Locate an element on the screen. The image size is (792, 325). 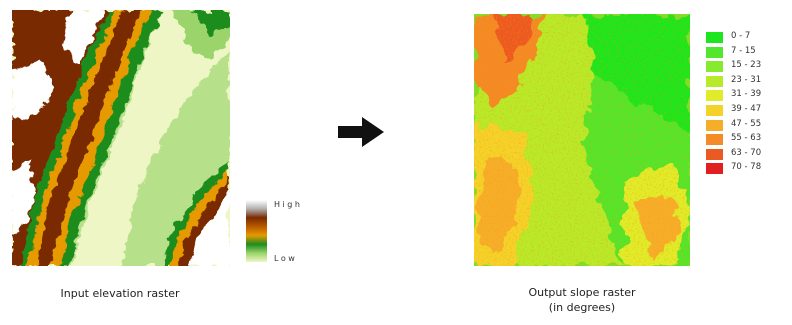
output-caption: Output slope raster (in degrees) is located at coordinates (582, 300).